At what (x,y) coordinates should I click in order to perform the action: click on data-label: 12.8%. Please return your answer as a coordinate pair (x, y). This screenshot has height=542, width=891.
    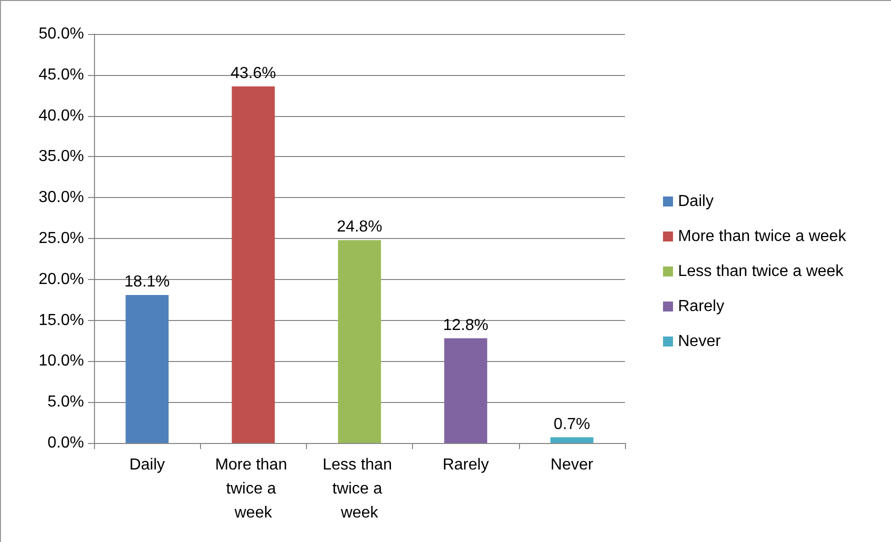
    Looking at the image, I should click on (465, 325).